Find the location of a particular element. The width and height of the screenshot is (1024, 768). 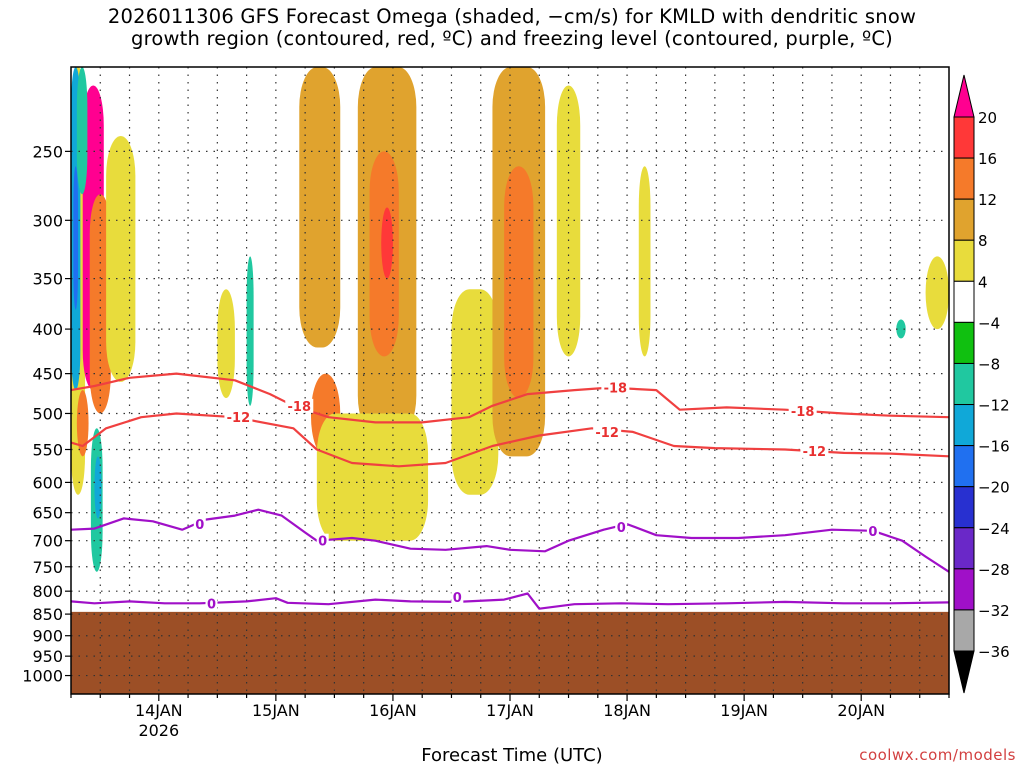

contour-label-4: -18 is located at coordinates (616, 389).